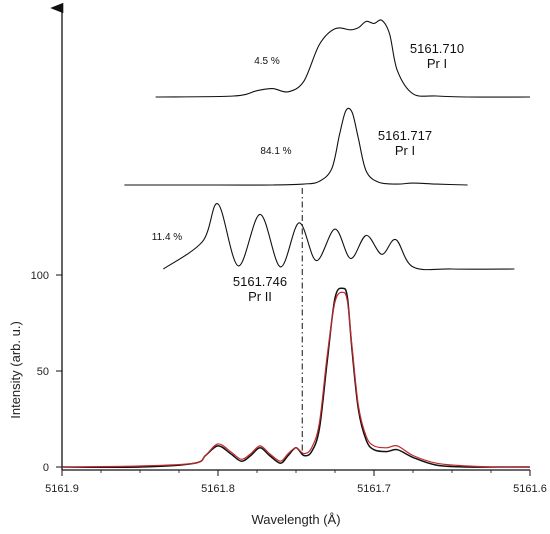  I want to click on y-ticks: 0 50 100, so click(46, 372).